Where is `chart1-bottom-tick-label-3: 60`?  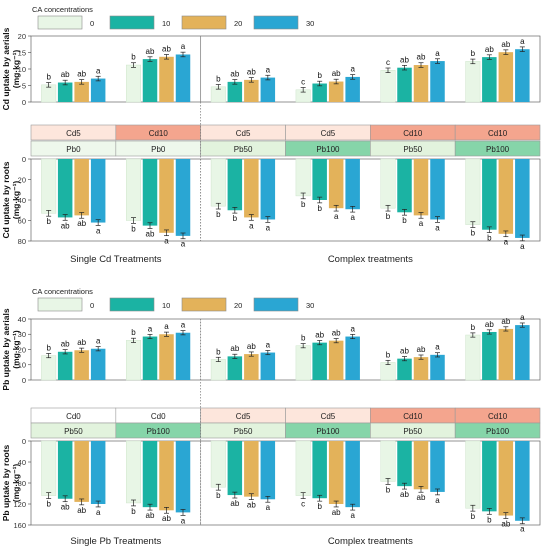 chart1-bottom-tick-label-3: 60 is located at coordinates (22, 220).